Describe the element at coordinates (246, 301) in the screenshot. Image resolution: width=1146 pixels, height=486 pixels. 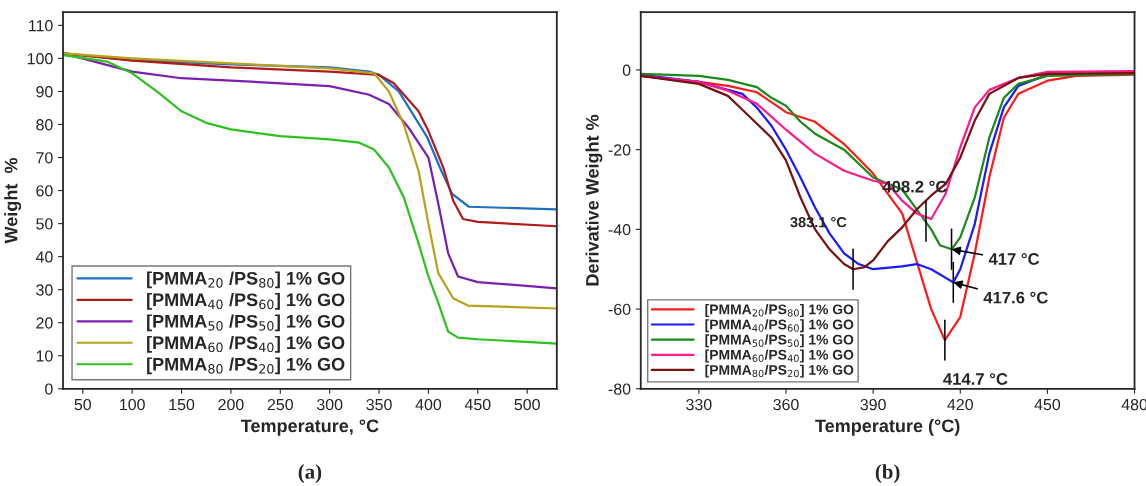
I see `legend-label: [PMMA$_{40}$ /PS$_{60}$] 1% GO` at that location.